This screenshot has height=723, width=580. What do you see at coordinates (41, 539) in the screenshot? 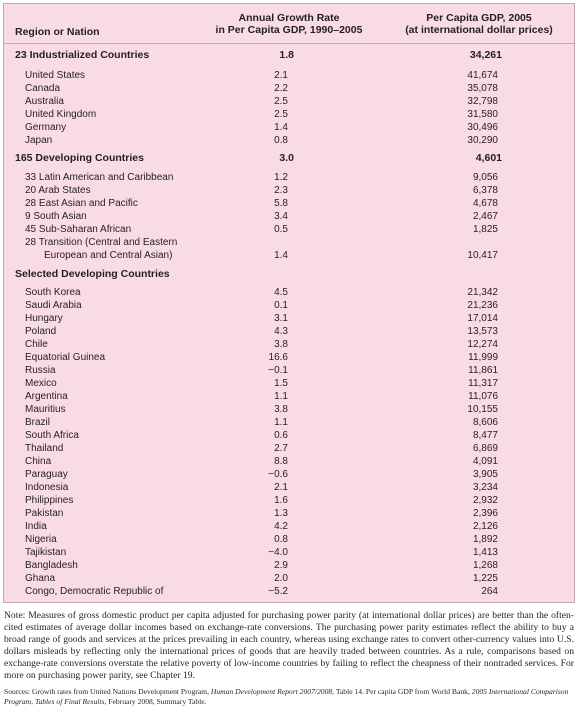
I see `row-name: Nigeria` at bounding box center [41, 539].